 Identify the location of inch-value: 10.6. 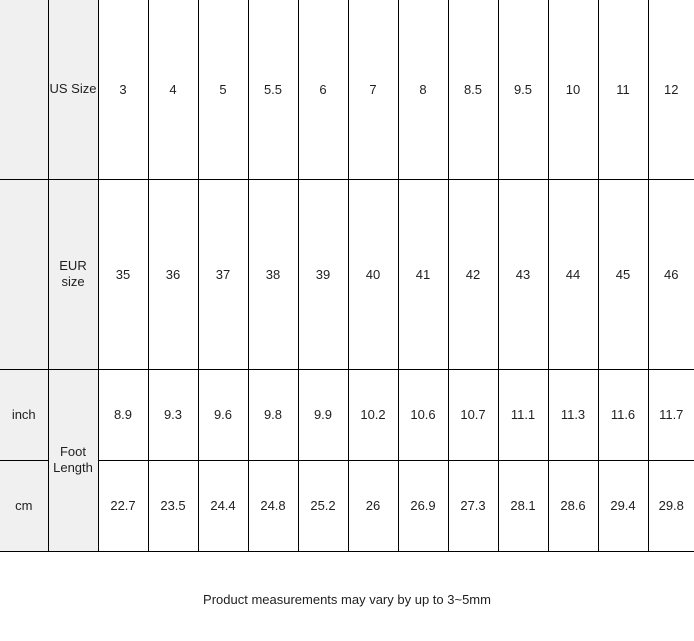
(423, 414).